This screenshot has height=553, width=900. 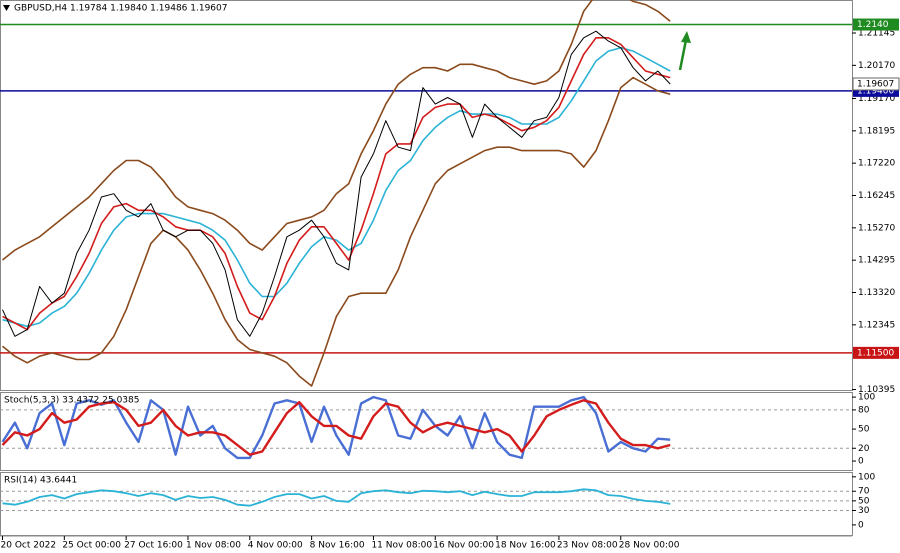 I want to click on y-tick-label: 1.13320, so click(x=876, y=293).